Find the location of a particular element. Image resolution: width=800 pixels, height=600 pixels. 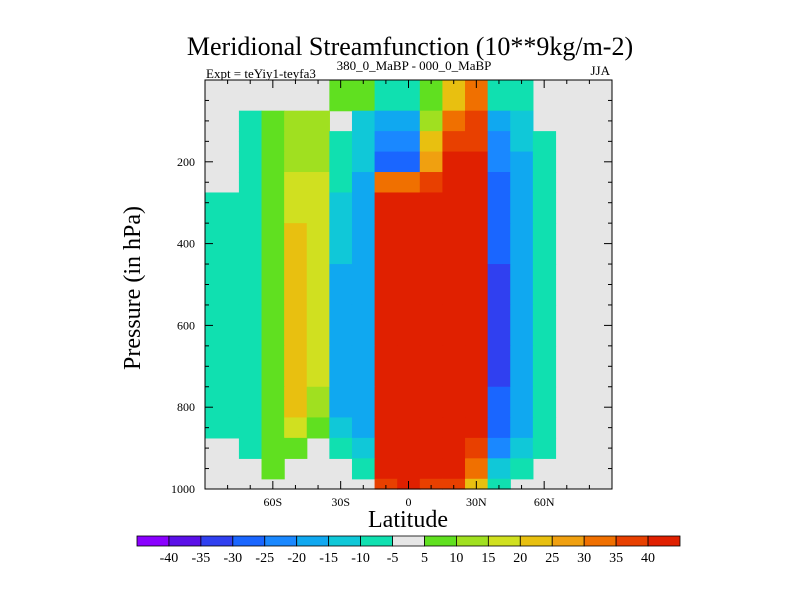

y-tick-label: 200 is located at coordinates (186, 162).